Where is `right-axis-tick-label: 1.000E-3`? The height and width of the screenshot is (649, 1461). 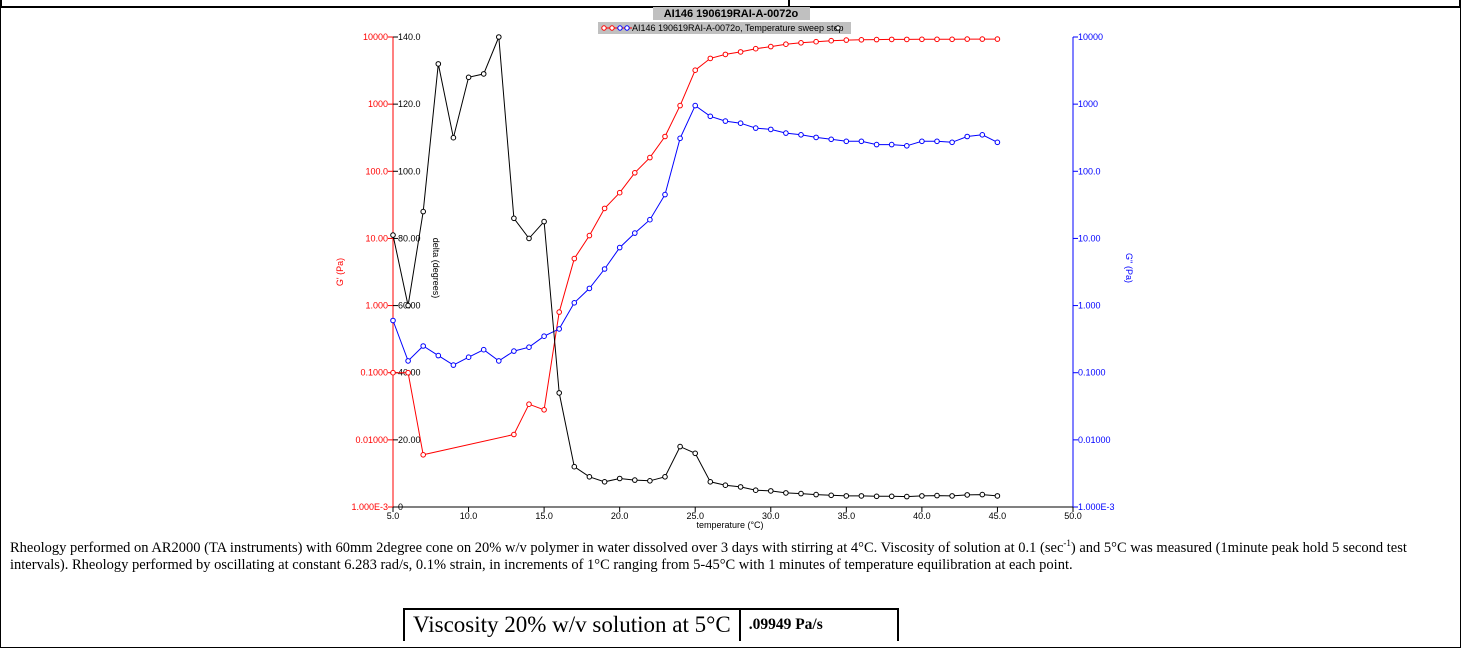
right-axis-tick-label: 1.000E-3 is located at coordinates (1096, 507).